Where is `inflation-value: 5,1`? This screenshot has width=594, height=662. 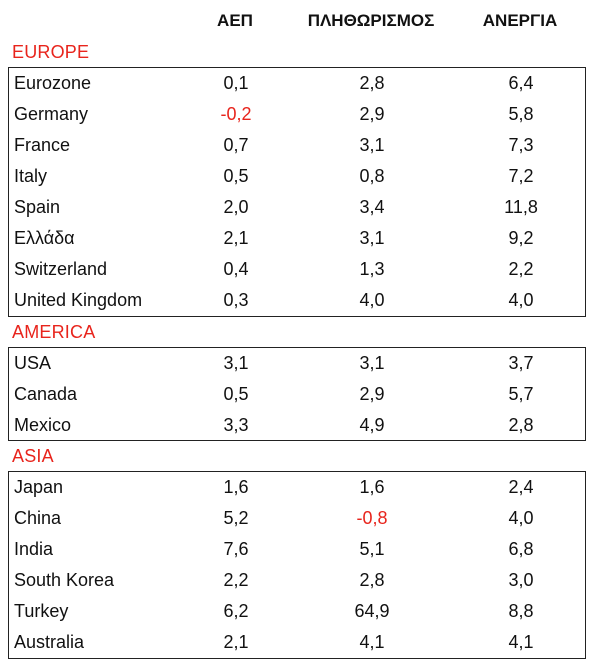
inflation-value: 5,1 is located at coordinates (372, 549).